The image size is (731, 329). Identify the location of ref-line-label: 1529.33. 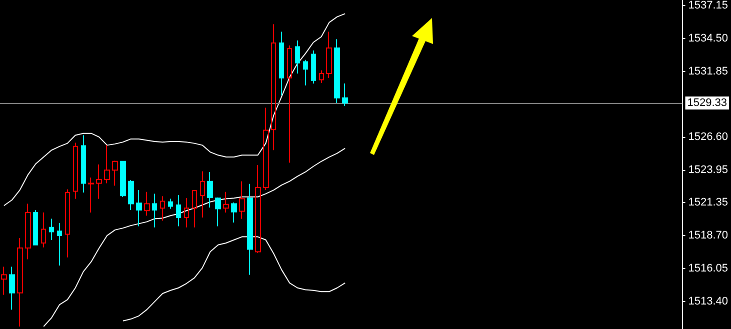
(707, 103).